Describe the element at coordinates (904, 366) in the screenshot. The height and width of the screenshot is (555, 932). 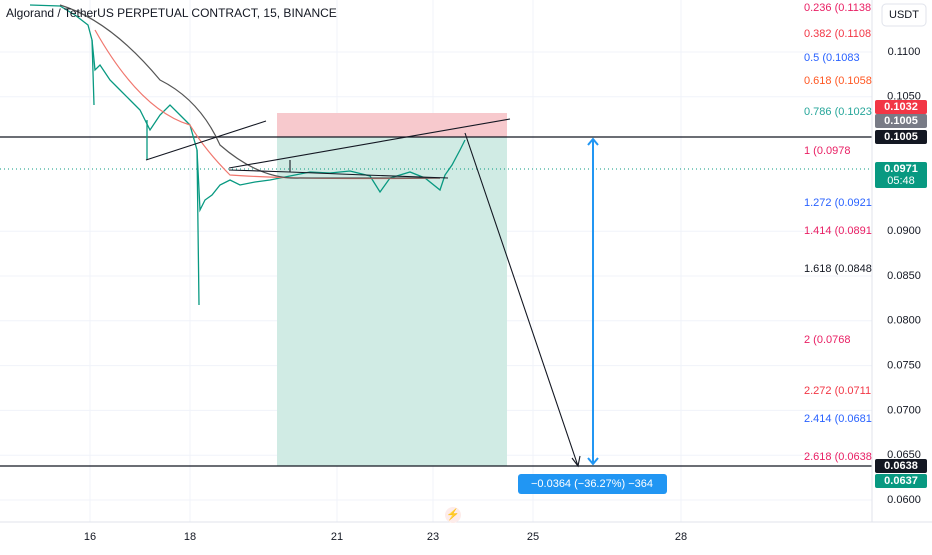
I see `price-label: 0.0750` at that location.